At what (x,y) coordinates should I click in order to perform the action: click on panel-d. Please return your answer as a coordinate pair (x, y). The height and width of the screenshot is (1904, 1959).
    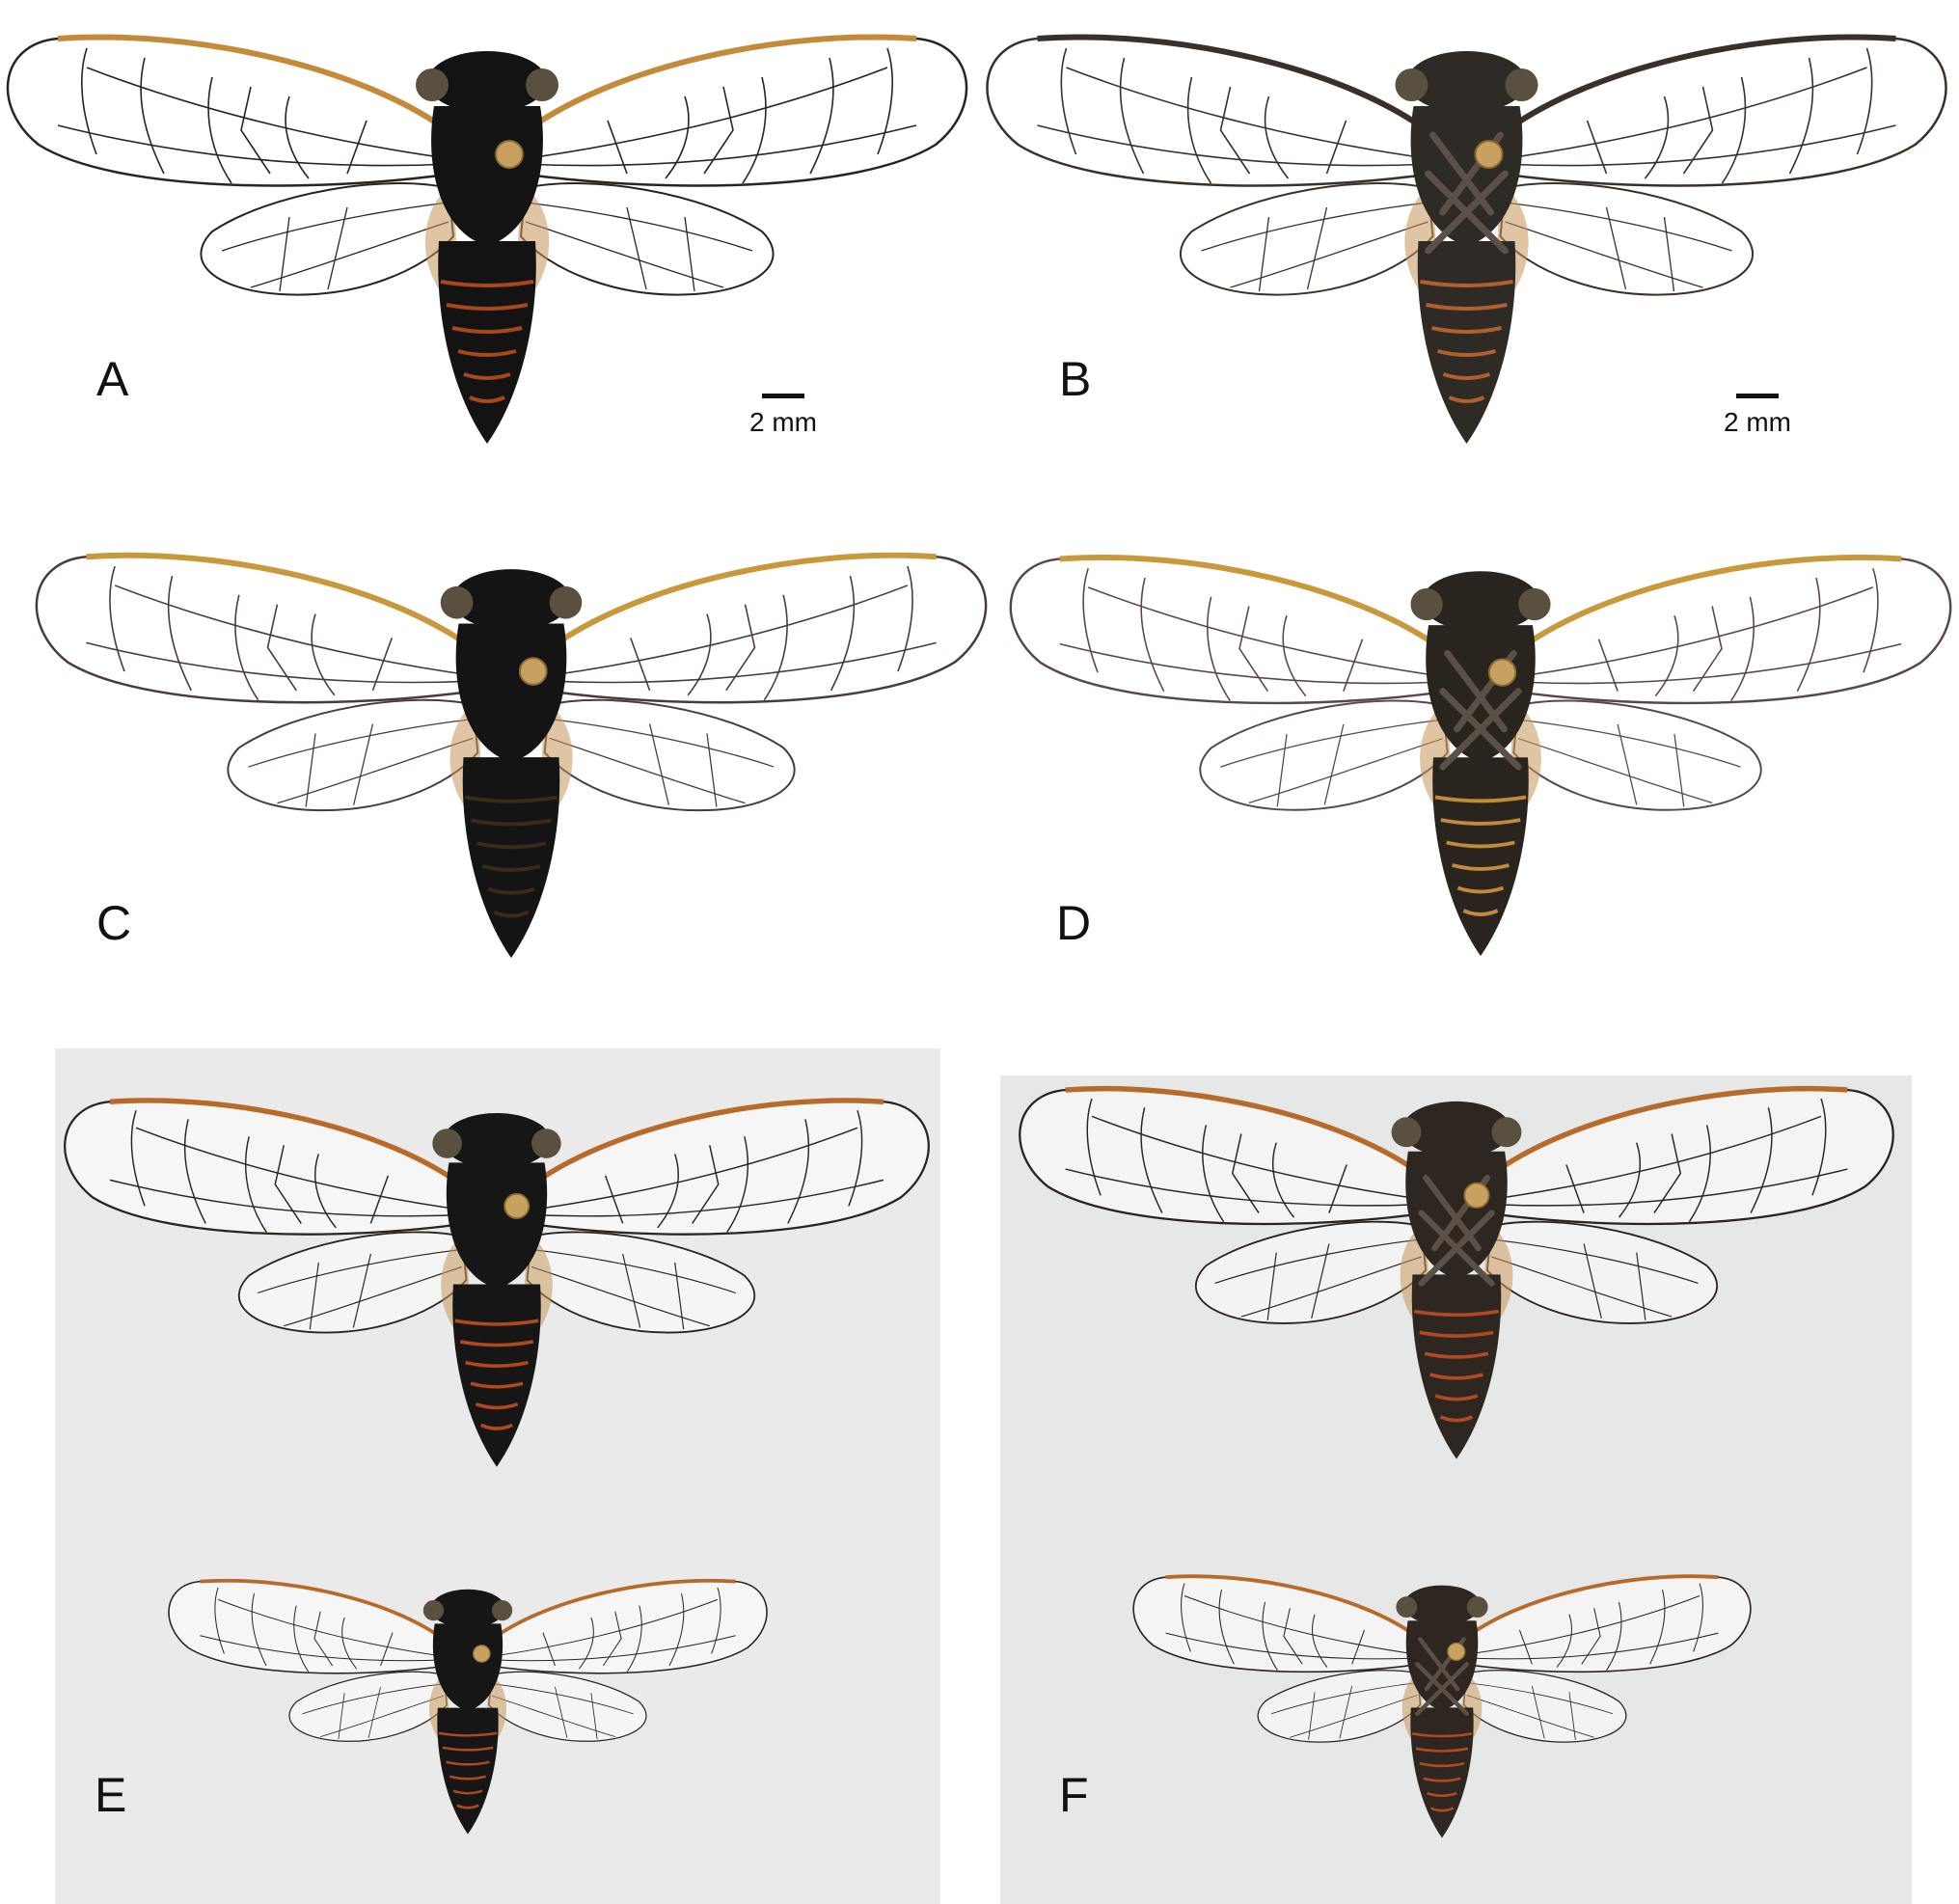
    Looking at the image, I should click on (1480, 771).